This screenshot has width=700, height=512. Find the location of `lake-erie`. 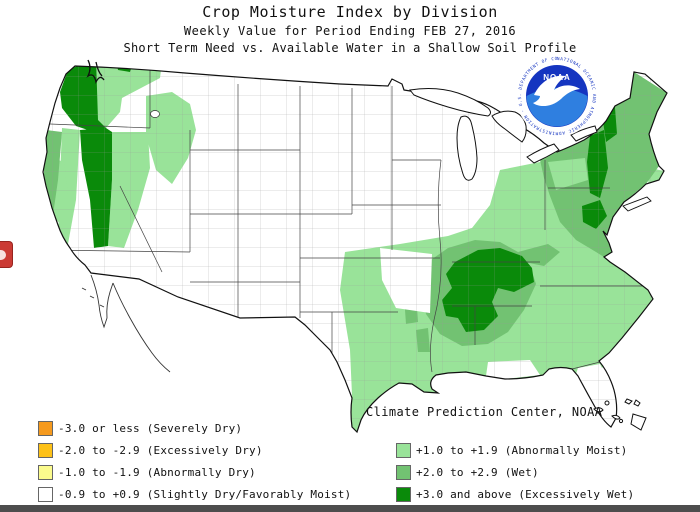

lake-erie is located at coordinates (543, 153).